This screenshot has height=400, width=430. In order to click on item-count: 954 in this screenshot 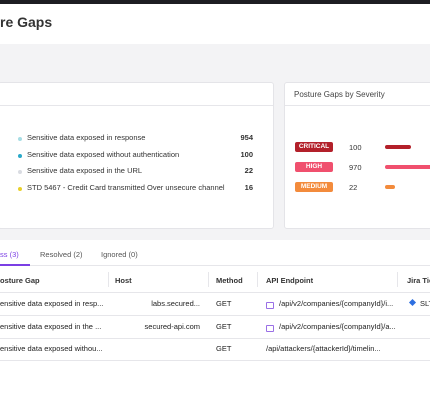, I will do `click(246, 137)`.